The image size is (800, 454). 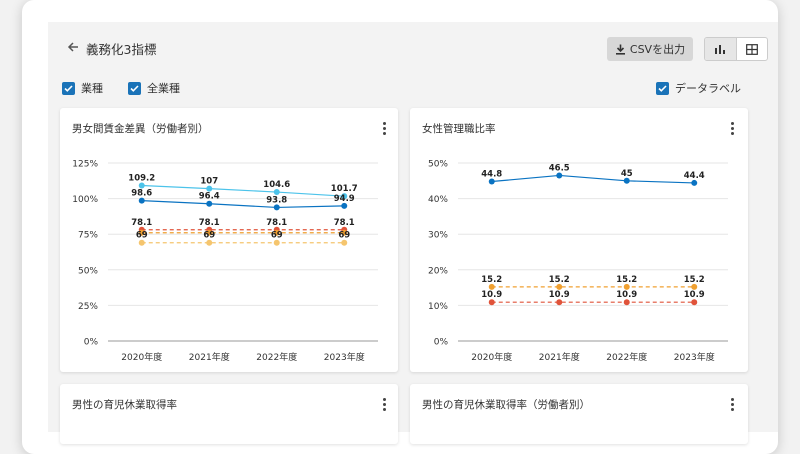 I want to click on y-tick-label: 125%, so click(x=85, y=165).